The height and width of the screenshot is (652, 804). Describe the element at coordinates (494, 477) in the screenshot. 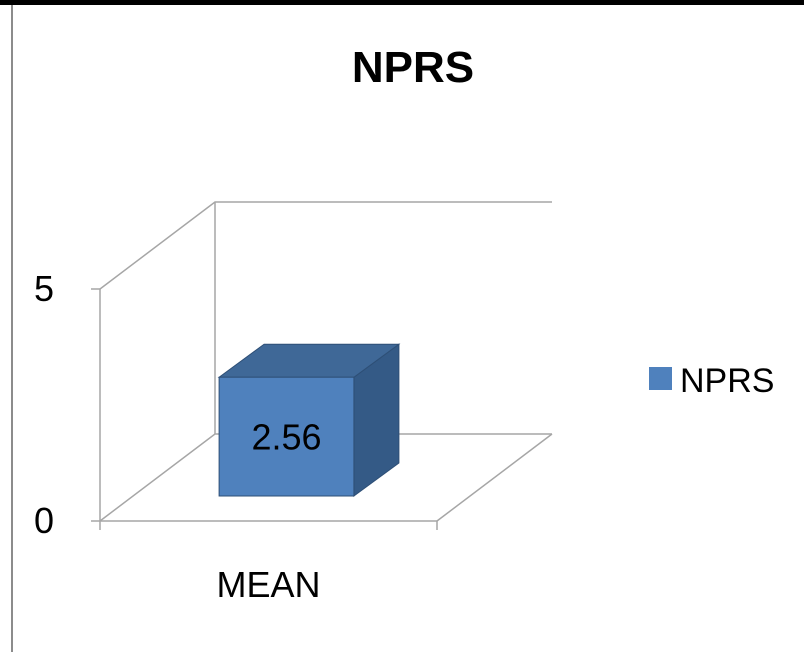

I see `floor-right-edge` at that location.